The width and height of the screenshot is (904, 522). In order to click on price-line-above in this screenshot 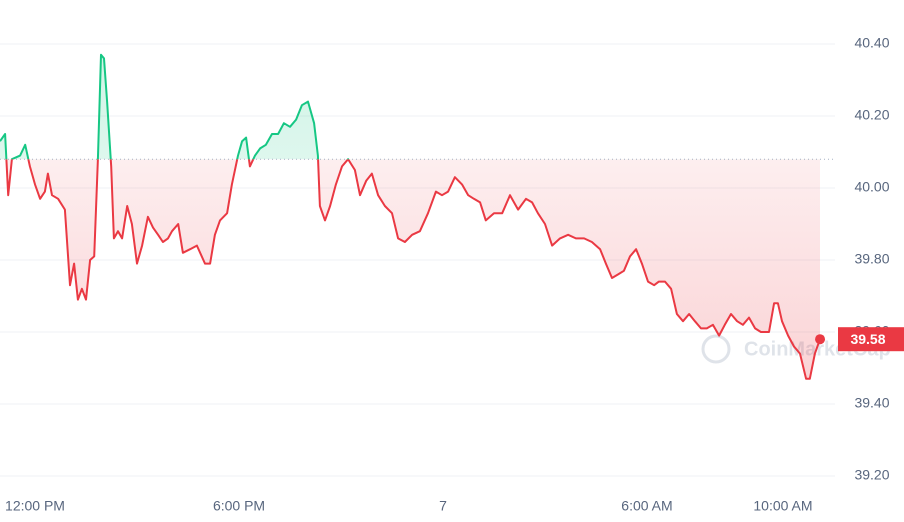, I will do `click(175, 106)`.